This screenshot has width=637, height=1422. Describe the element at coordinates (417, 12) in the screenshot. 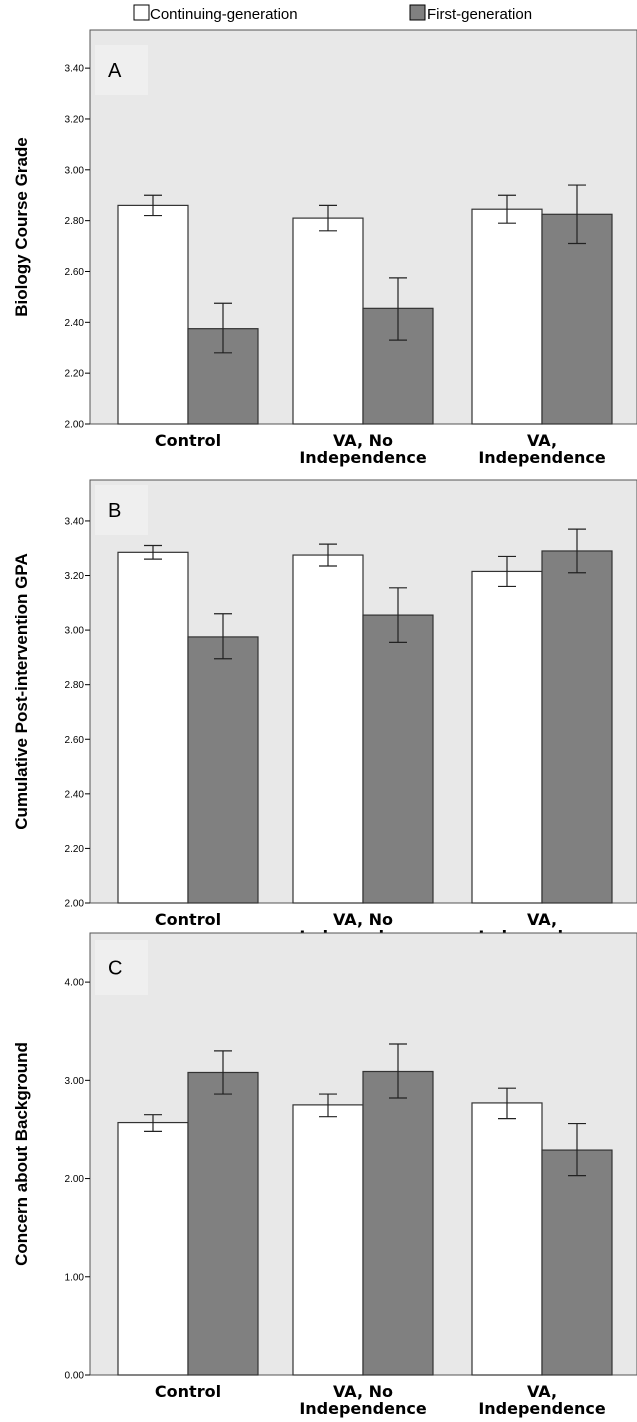

I see `legend-swatch-first` at that location.